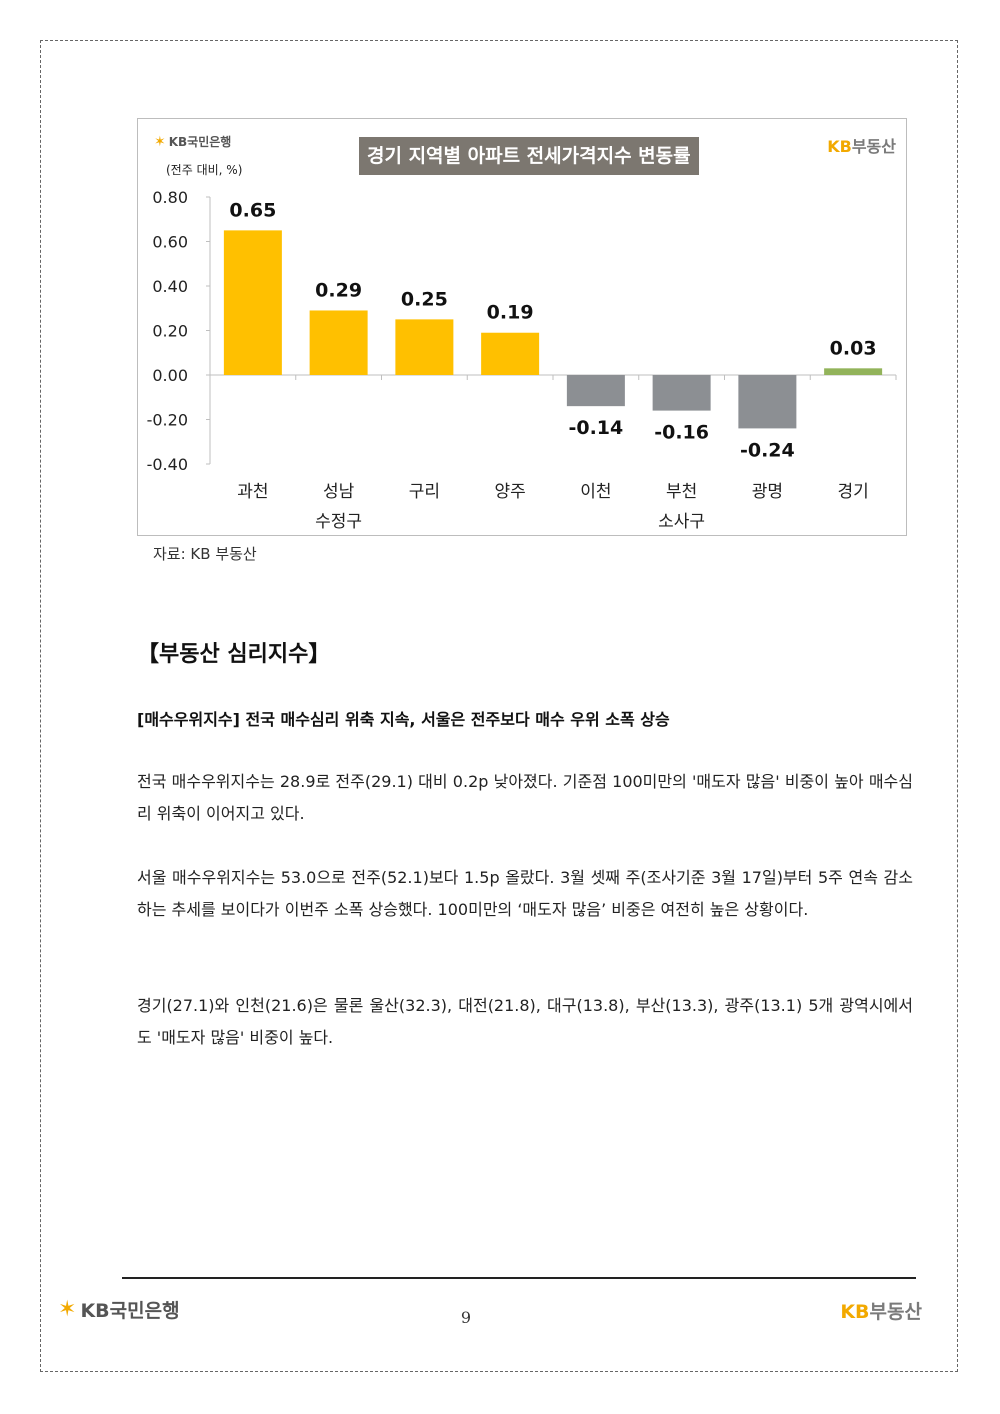 Image resolution: width=1000 pixels, height=1414 pixels. What do you see at coordinates (510, 313) in the screenshot?
I see `data-label: 0.19` at bounding box center [510, 313].